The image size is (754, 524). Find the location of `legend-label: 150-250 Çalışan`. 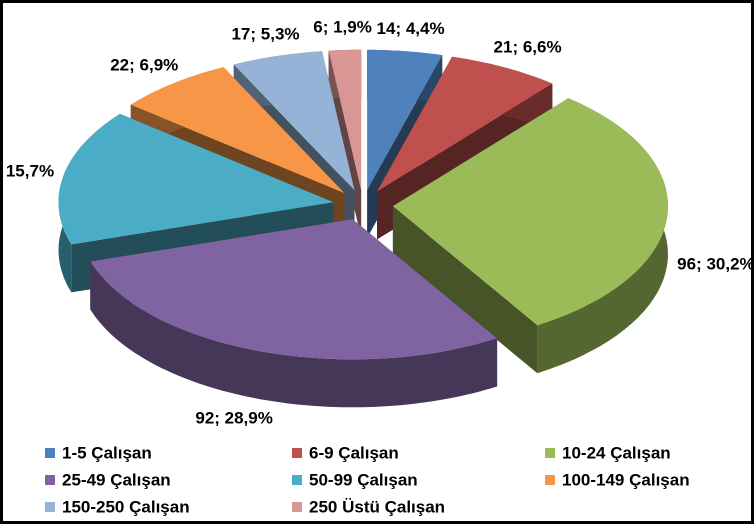

legend-label: 150-250 Çalışan is located at coordinates (126, 506).